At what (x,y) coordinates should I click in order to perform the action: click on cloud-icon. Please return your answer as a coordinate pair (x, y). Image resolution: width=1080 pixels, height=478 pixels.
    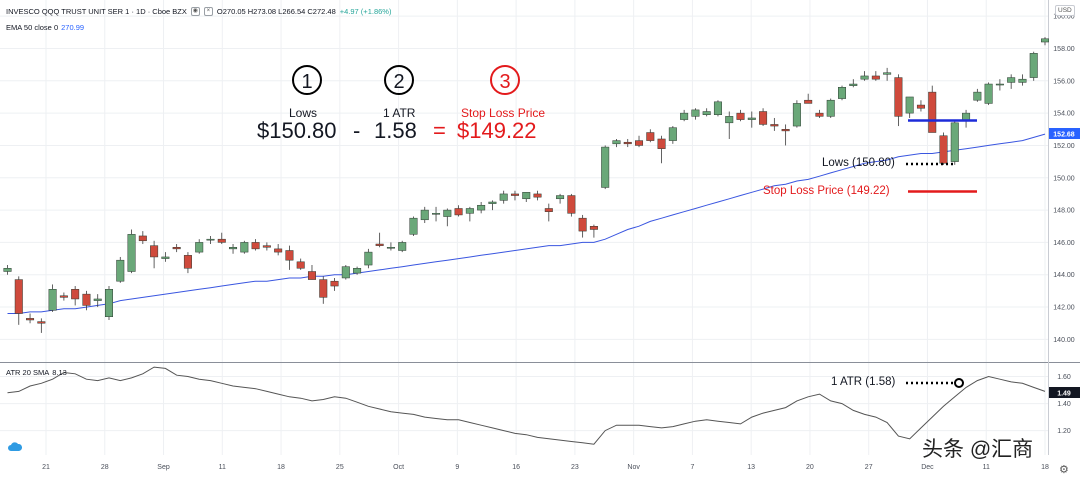
    Looking at the image, I should click on (15, 447).